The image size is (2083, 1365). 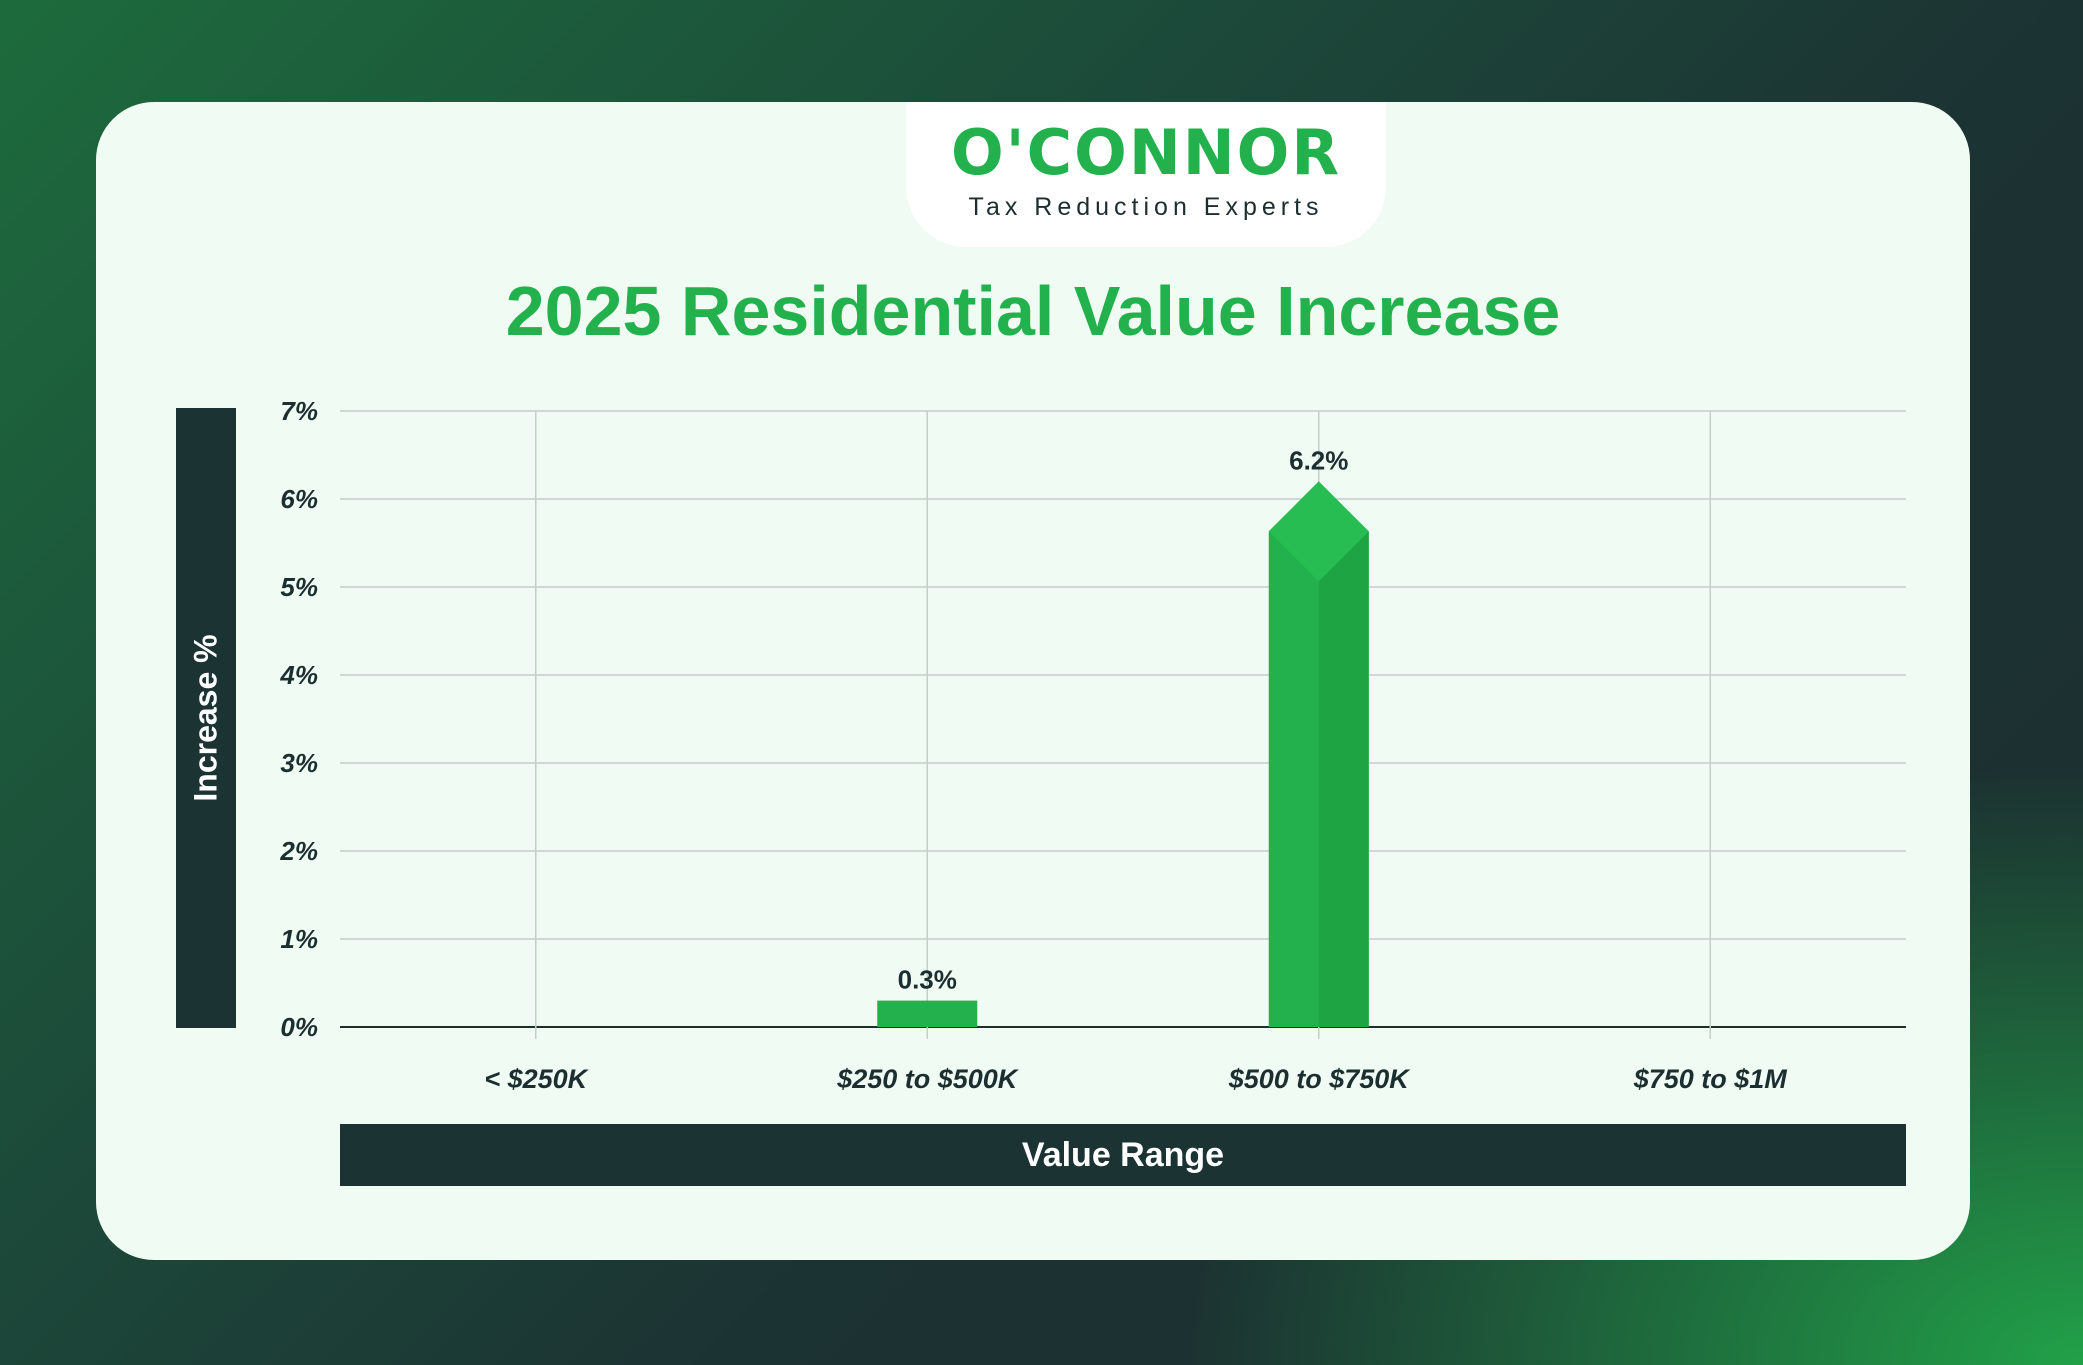 I want to click on x-tick-label: $250 to $500K, so click(x=928, y=1079).